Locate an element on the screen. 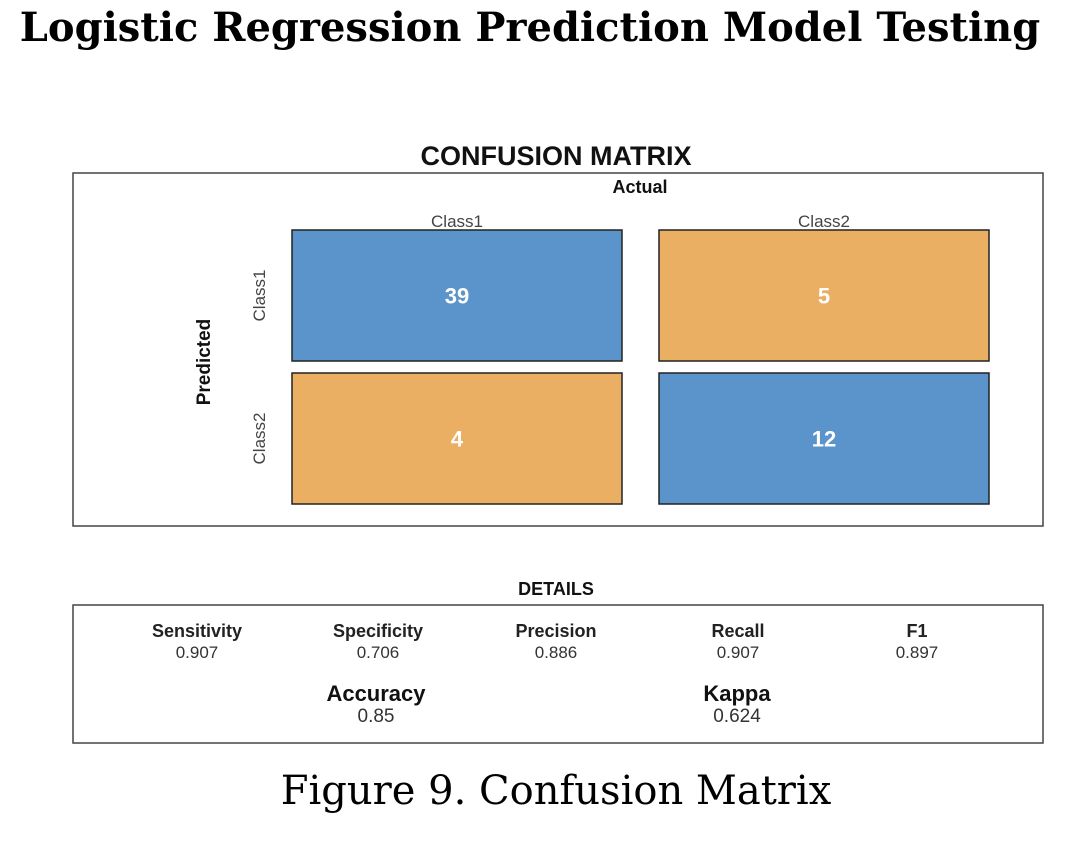 The height and width of the screenshot is (868, 1088). cell-value-label: 12 is located at coordinates (824, 439).